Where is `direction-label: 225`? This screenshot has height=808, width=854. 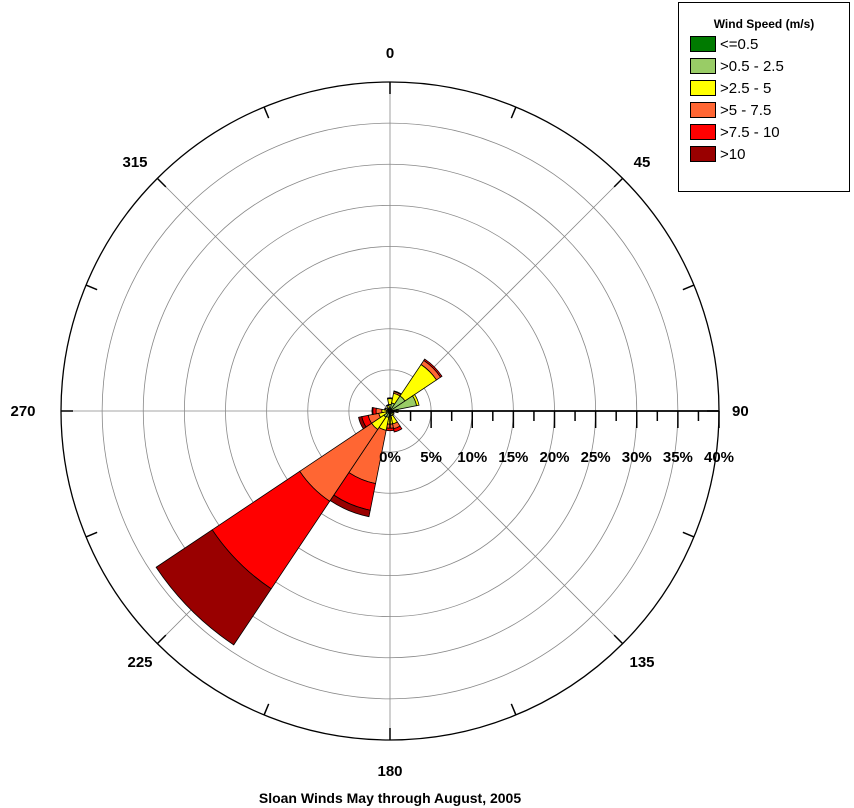
direction-label: 225 is located at coordinates (139, 662).